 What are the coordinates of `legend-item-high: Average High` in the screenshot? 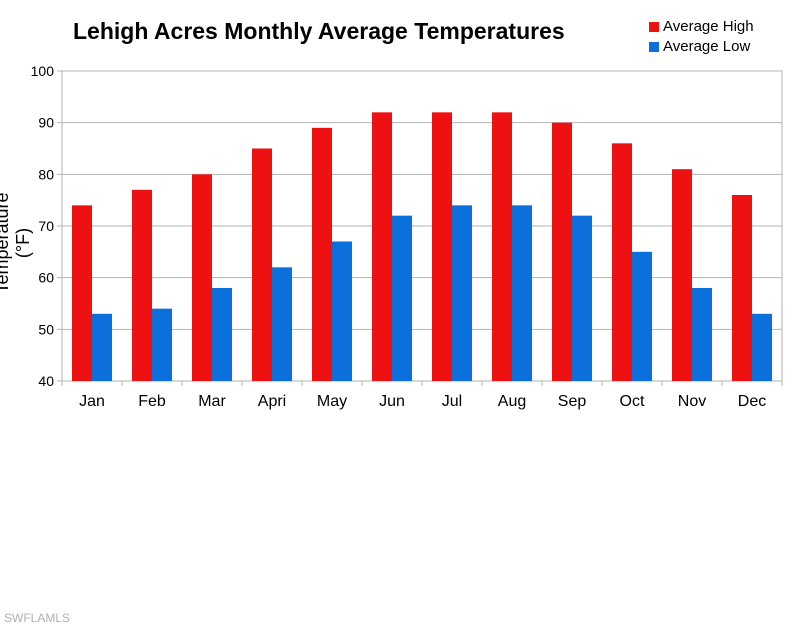 It's located at (701, 26).